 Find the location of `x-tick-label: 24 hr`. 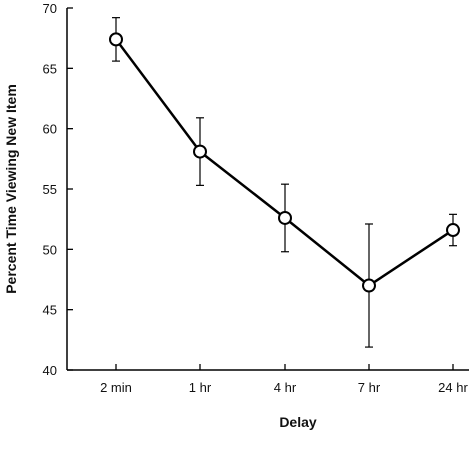

x-tick-label: 24 hr is located at coordinates (453, 387).